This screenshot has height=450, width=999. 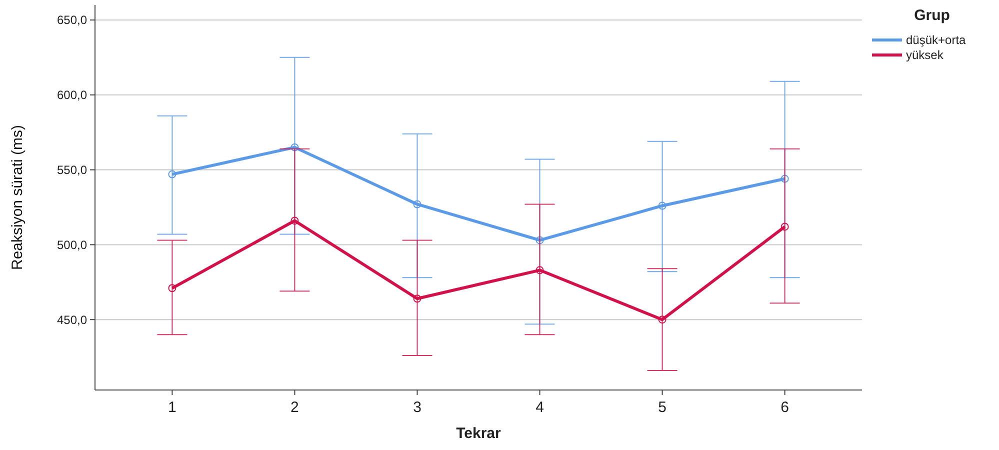 What do you see at coordinates (17, 197) in the screenshot?
I see `y-axis-title: Reaksiyon sürati (ms)` at bounding box center [17, 197].